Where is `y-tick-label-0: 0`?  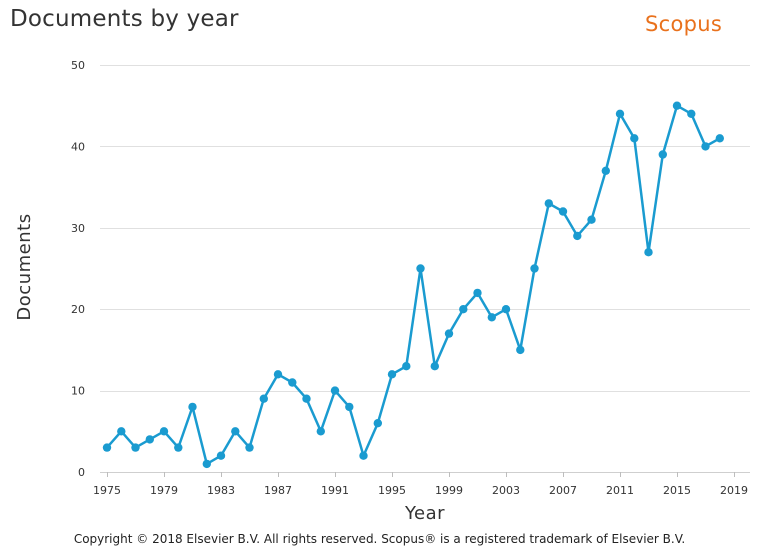 y-tick-label-0: 0 is located at coordinates (81, 472).